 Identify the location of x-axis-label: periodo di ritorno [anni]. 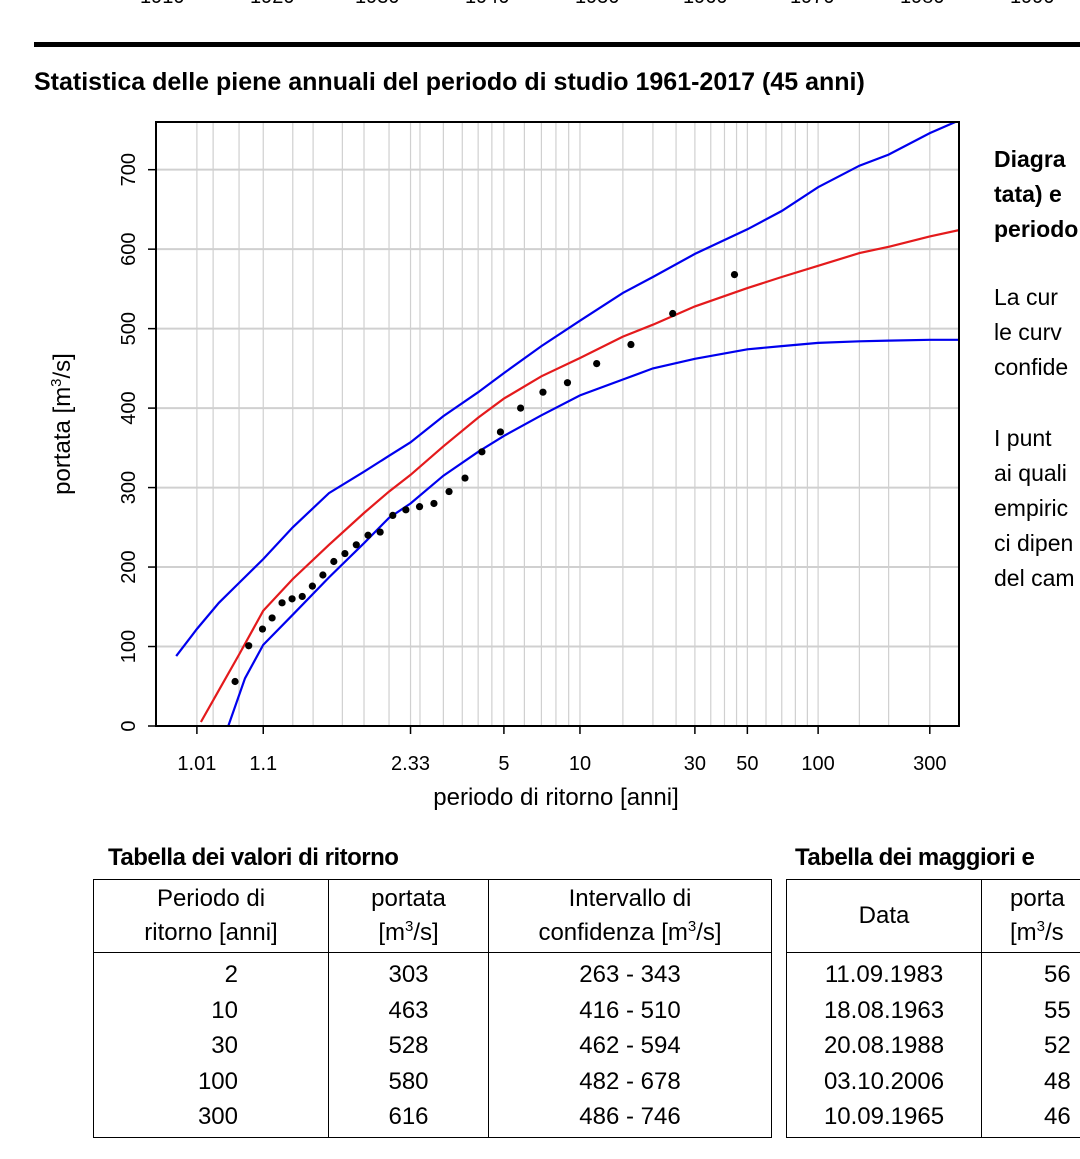
(555, 797).